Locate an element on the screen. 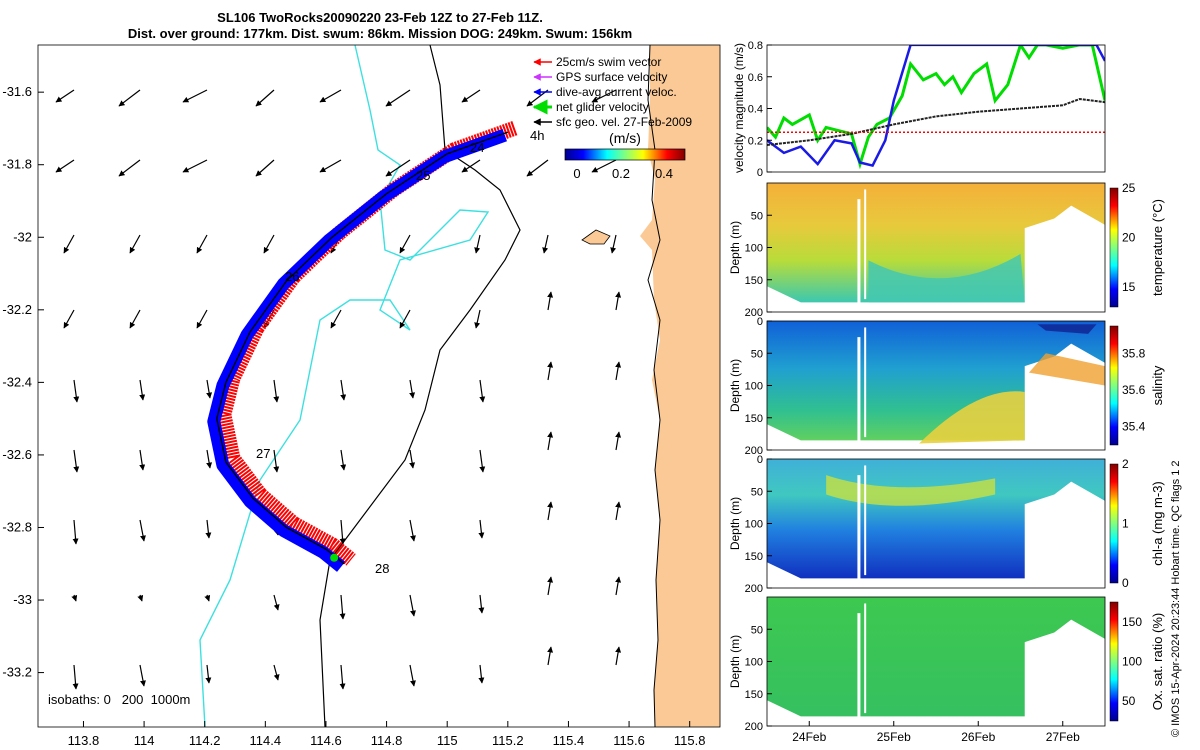  day-labels: 24 25 26 27 28 4h is located at coordinates (400, 352).